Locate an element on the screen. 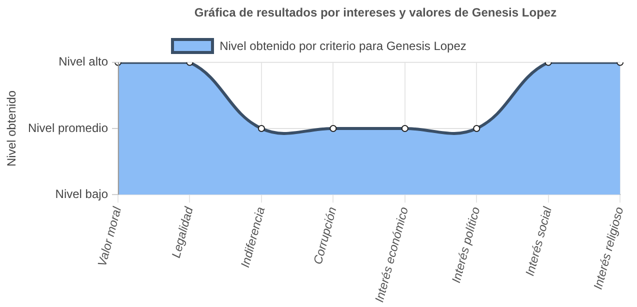 This screenshot has height=307, width=637. x-tick-label: Interés social is located at coordinates (538, 241).